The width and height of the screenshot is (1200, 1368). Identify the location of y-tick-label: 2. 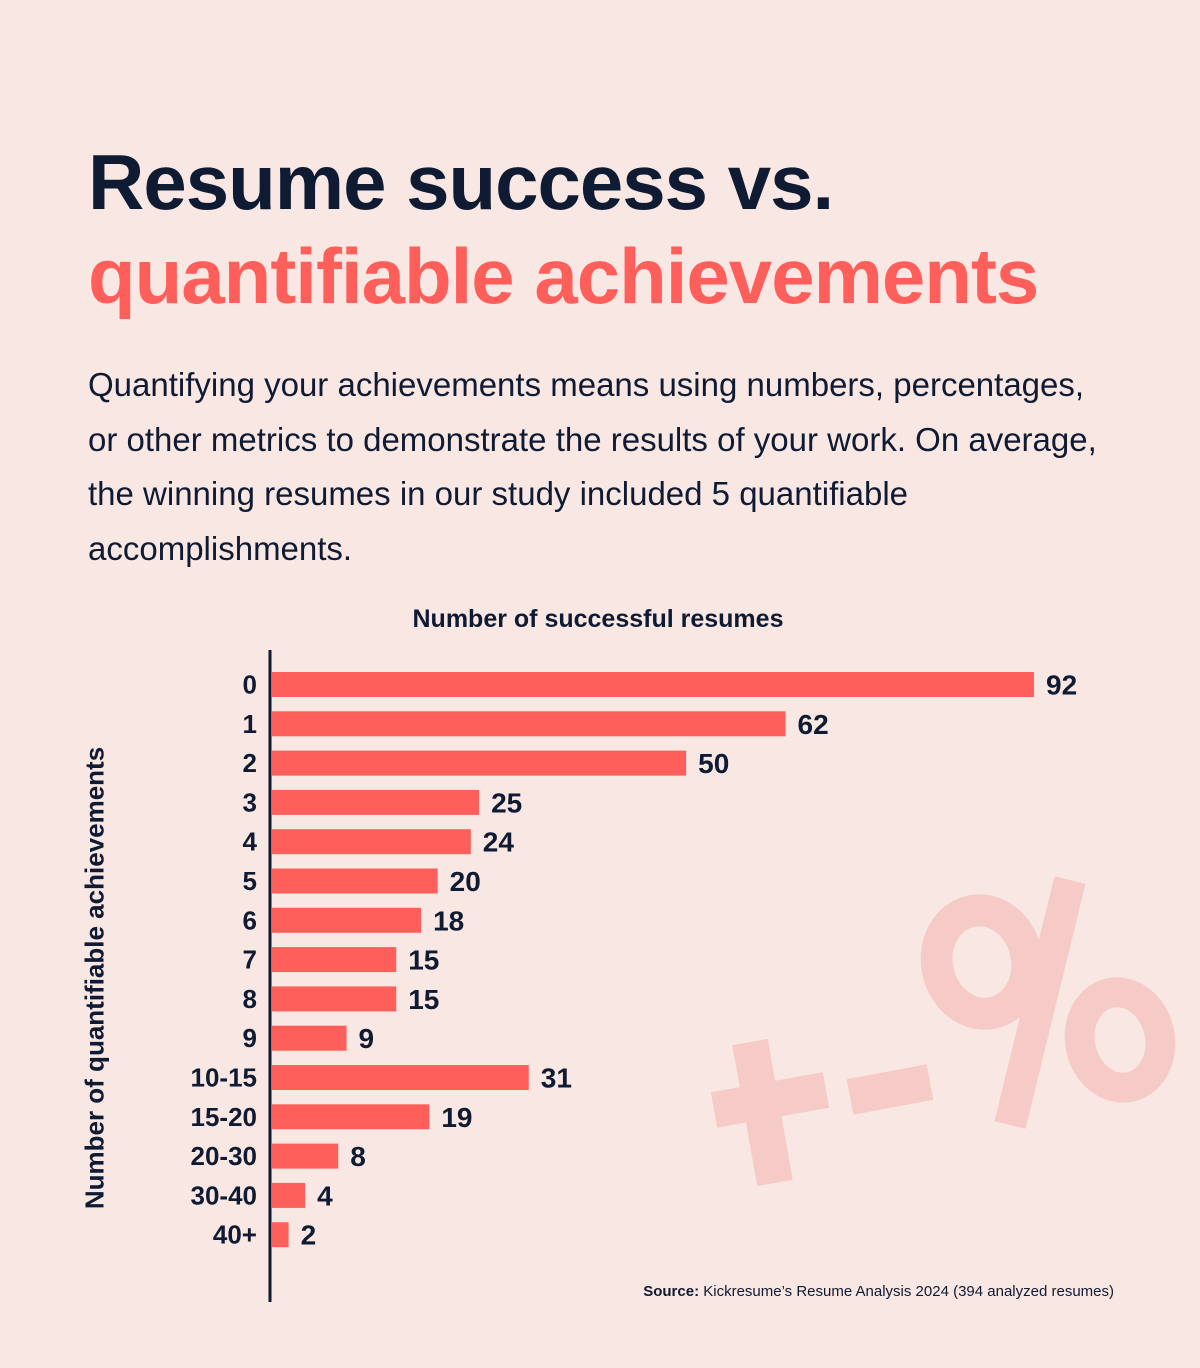
(250, 763).